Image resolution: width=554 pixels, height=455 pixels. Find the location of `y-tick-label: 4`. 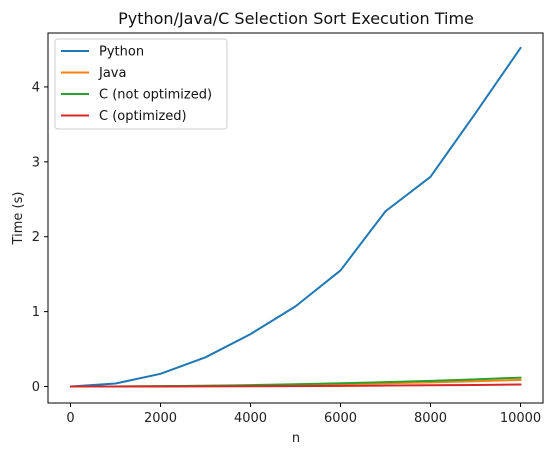

y-tick-label: 4 is located at coordinates (36, 87).